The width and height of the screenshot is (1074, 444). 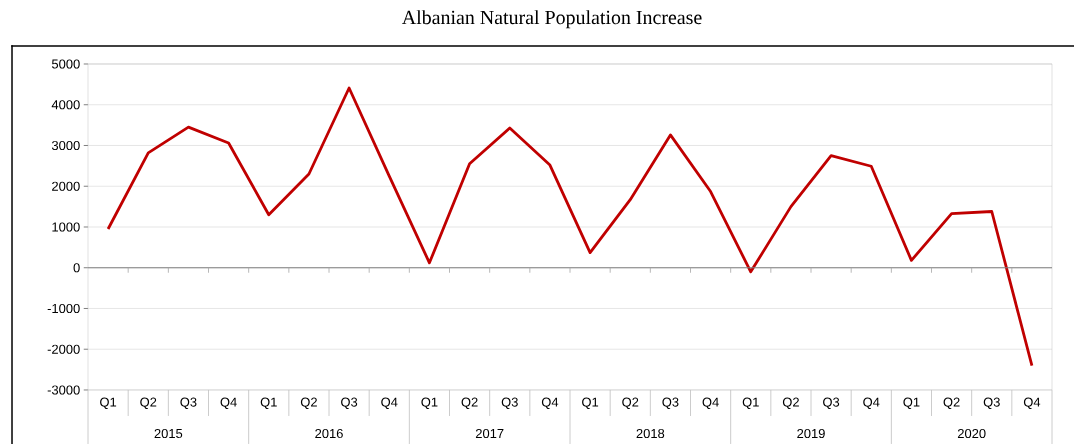 What do you see at coordinates (63, 349) in the screenshot?
I see `y-tick-label: -2000` at bounding box center [63, 349].